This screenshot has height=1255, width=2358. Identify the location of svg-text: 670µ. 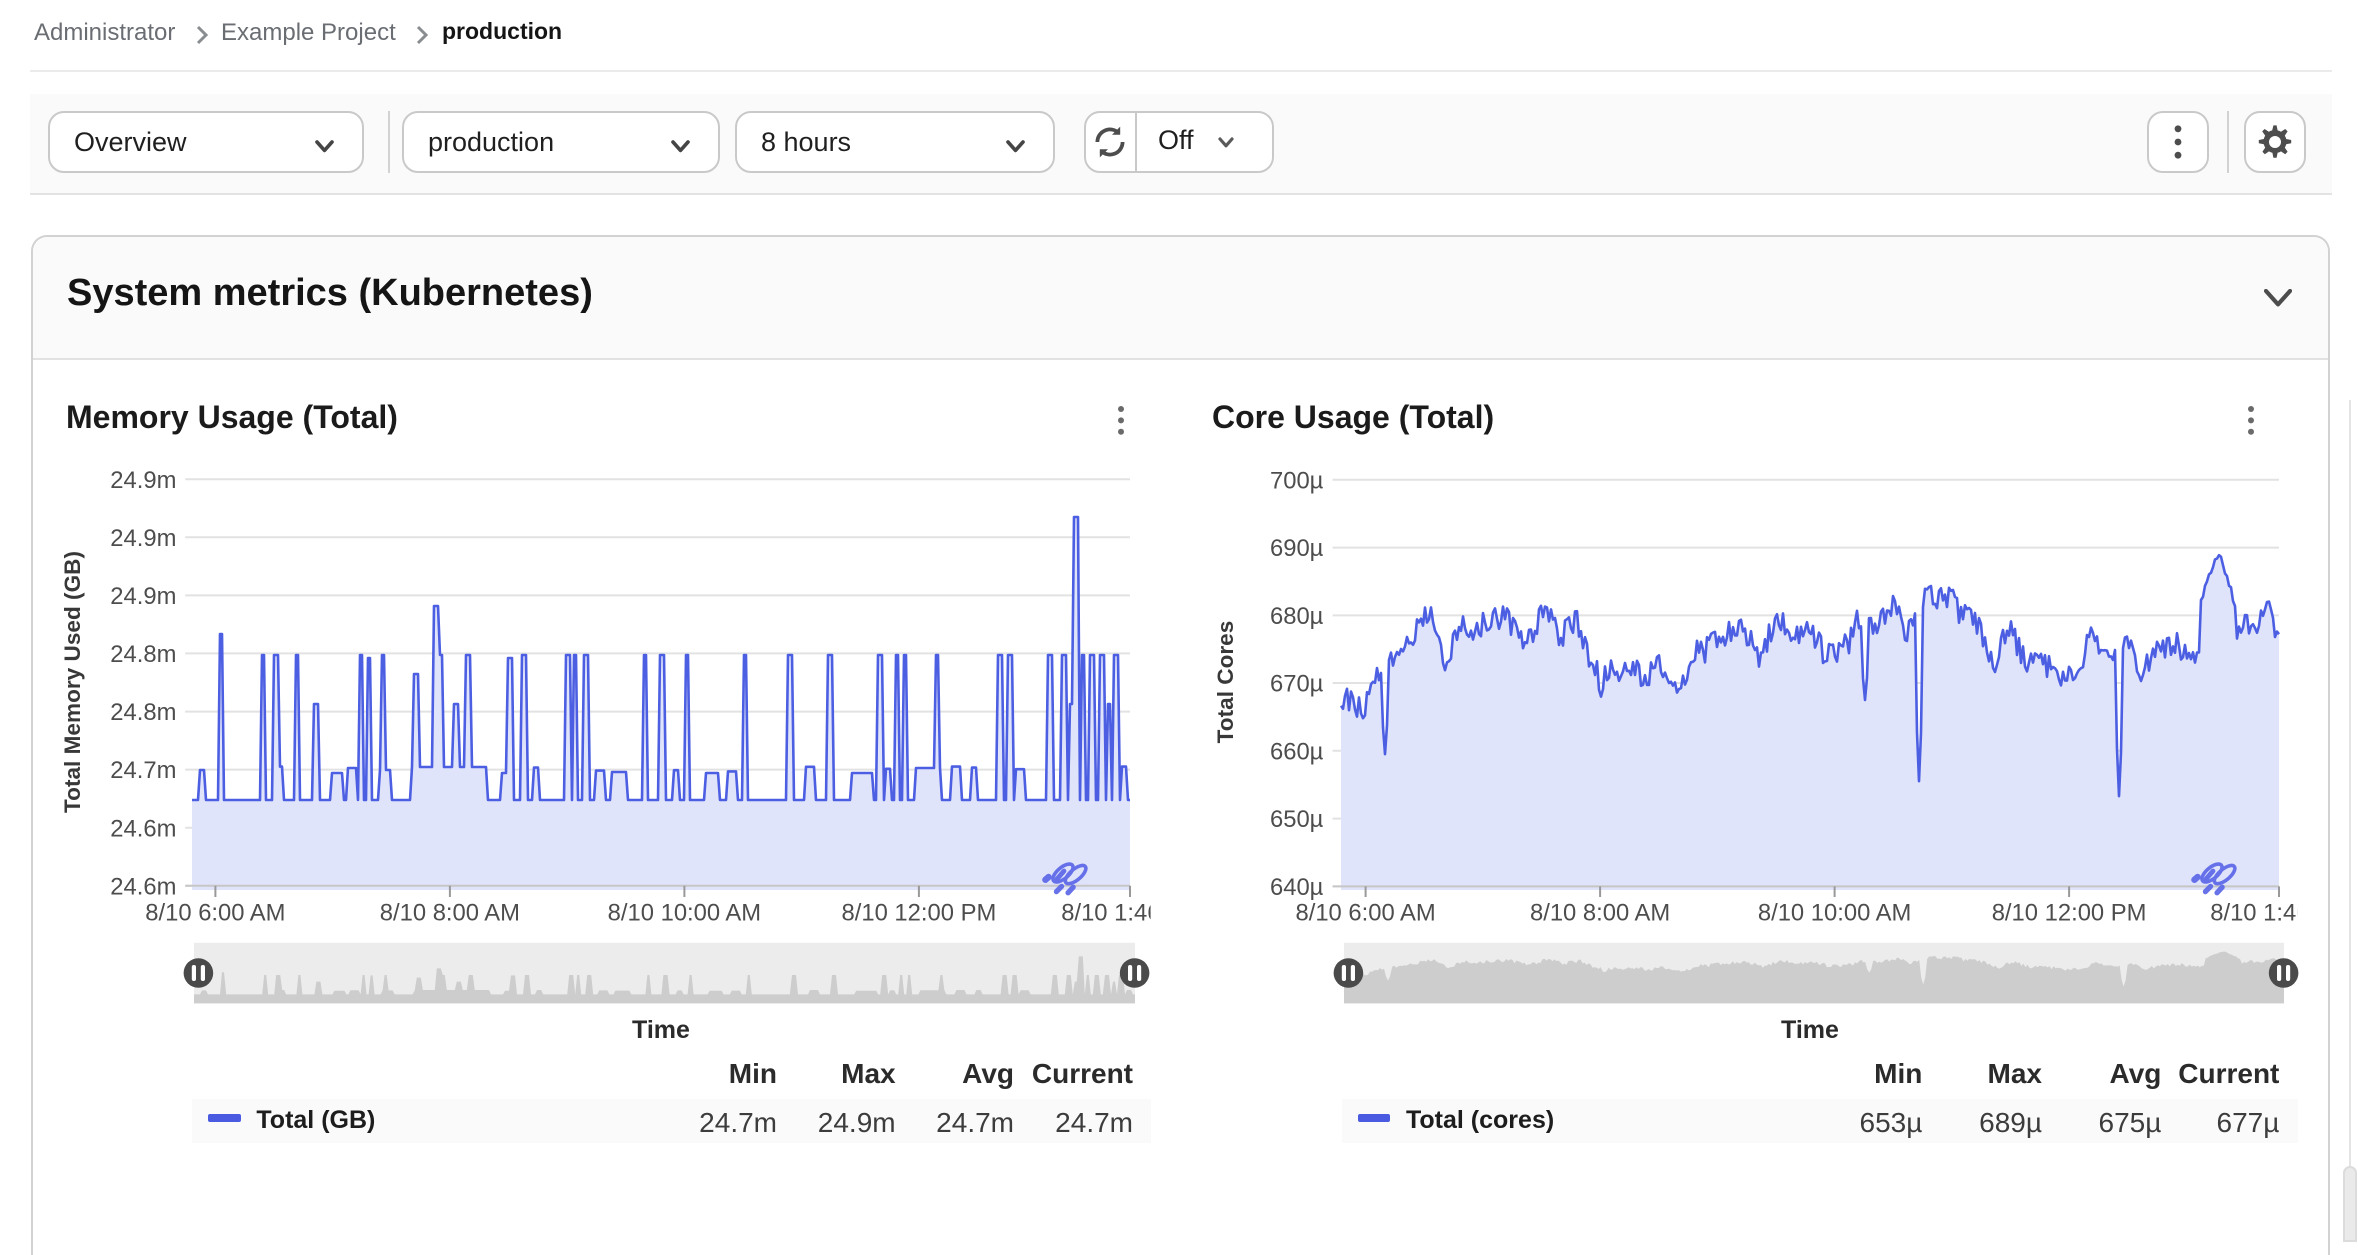
(1297, 684).